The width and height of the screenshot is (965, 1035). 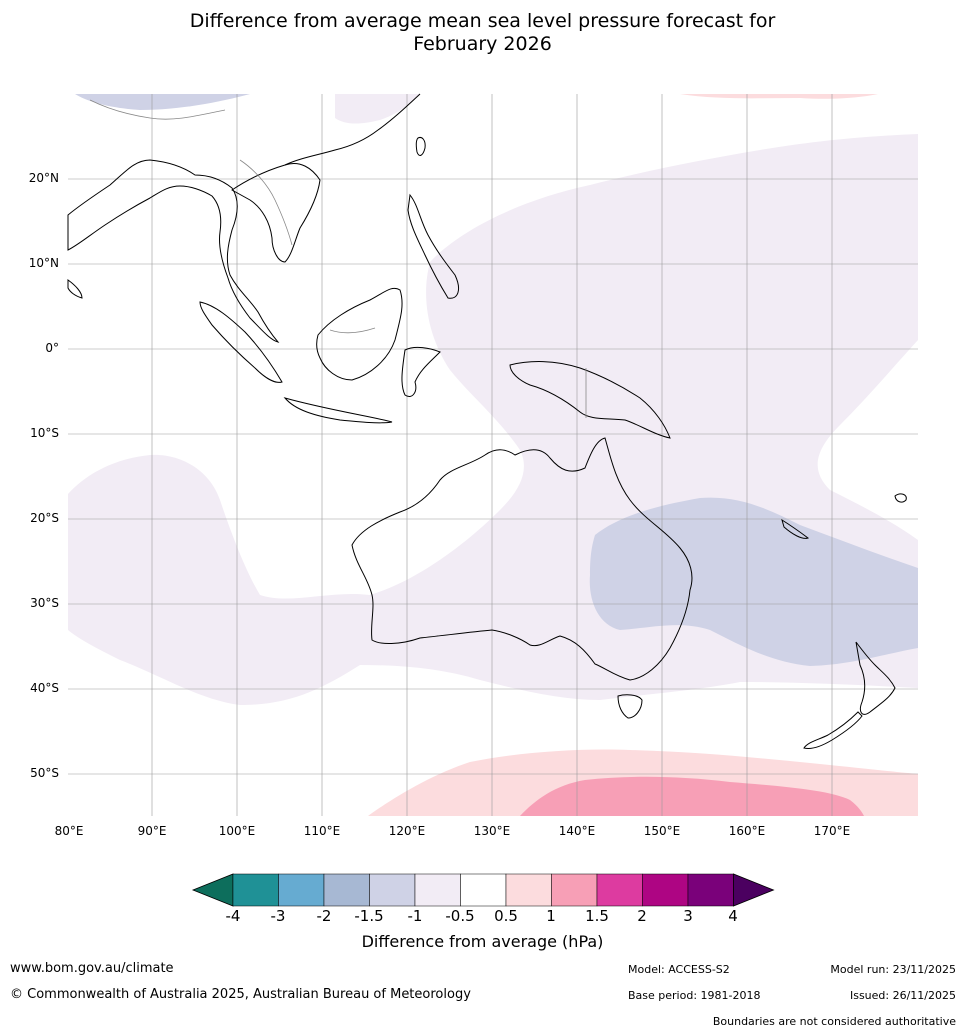 What do you see at coordinates (577, 831) in the screenshot?
I see `lon-label-140e: 140°E` at bounding box center [577, 831].